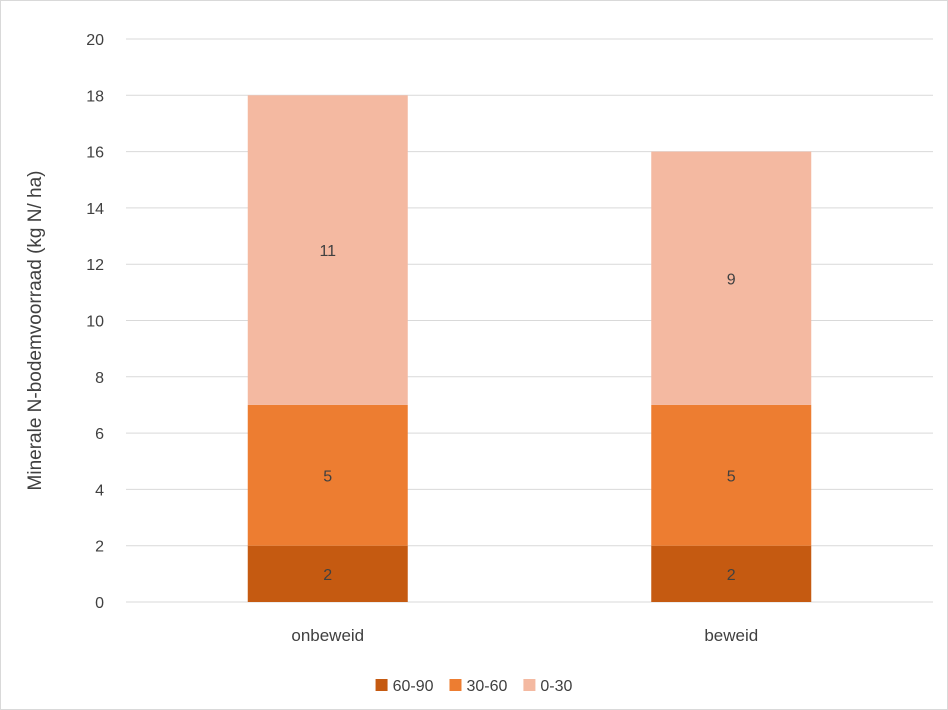 This screenshot has height=710, width=948. I want to click on legend-label-0-30: 0-30, so click(556, 686).